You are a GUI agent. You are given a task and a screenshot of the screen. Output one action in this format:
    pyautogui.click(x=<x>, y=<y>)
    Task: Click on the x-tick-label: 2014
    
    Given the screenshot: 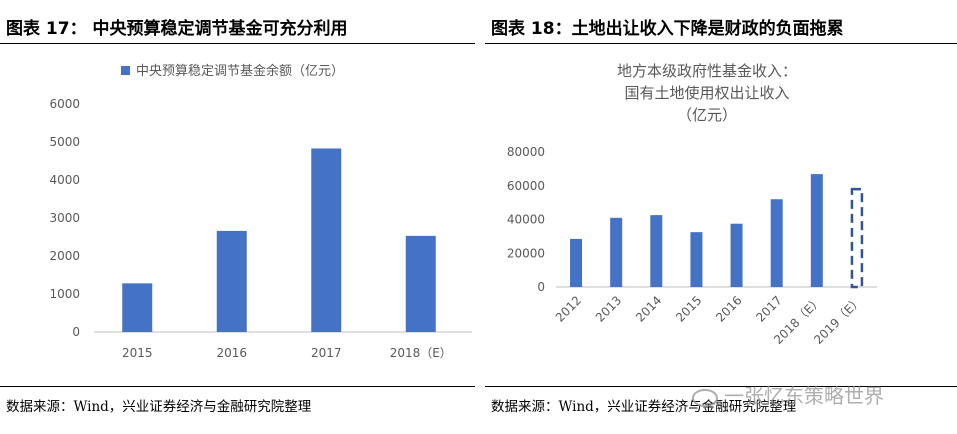 What is the action you would take?
    pyautogui.click(x=648, y=308)
    